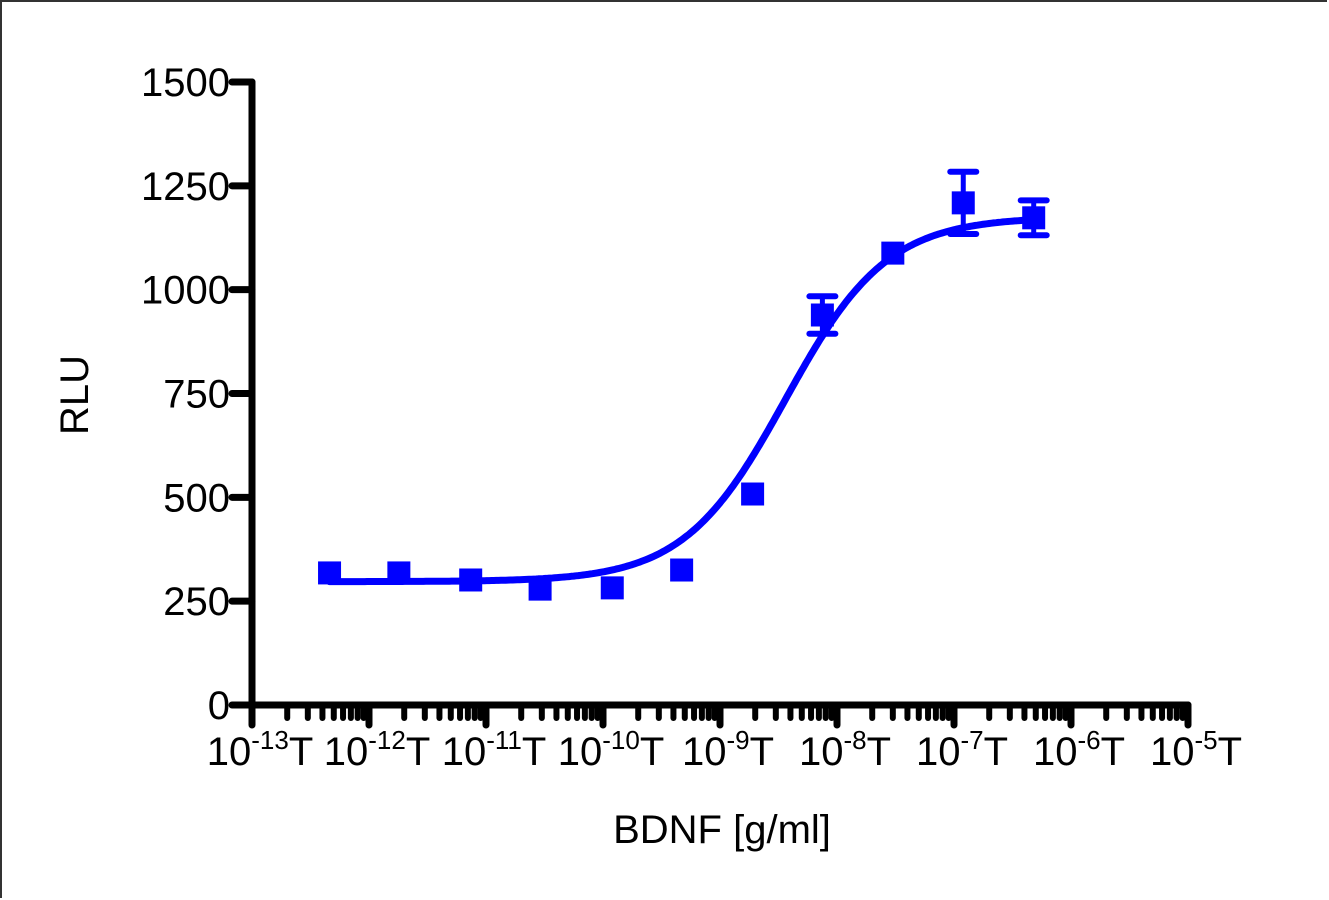 This screenshot has width=1329, height=900. What do you see at coordinates (728, 749) in the screenshot?
I see `x-tick-label: 10-9T` at bounding box center [728, 749].